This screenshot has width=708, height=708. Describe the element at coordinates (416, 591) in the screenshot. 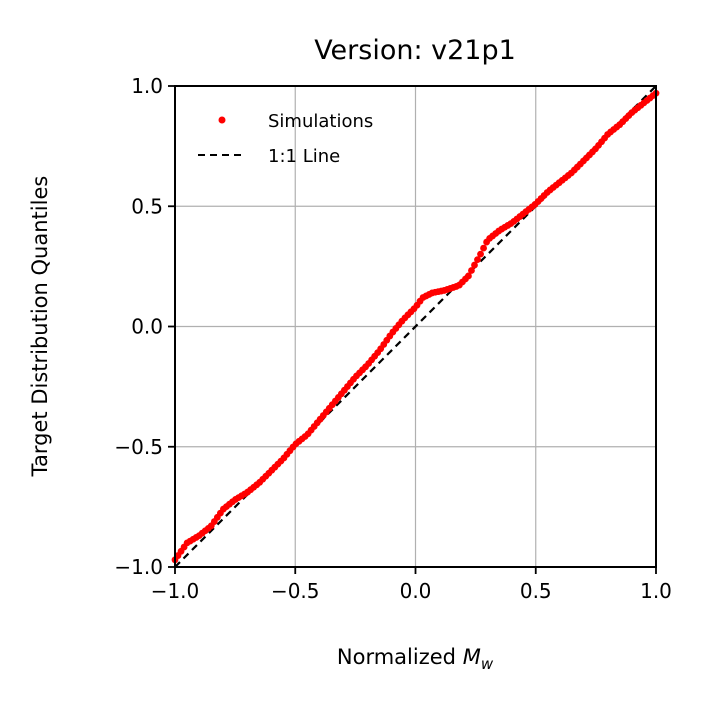

I see `x-tick-label: 0.0` at that location.